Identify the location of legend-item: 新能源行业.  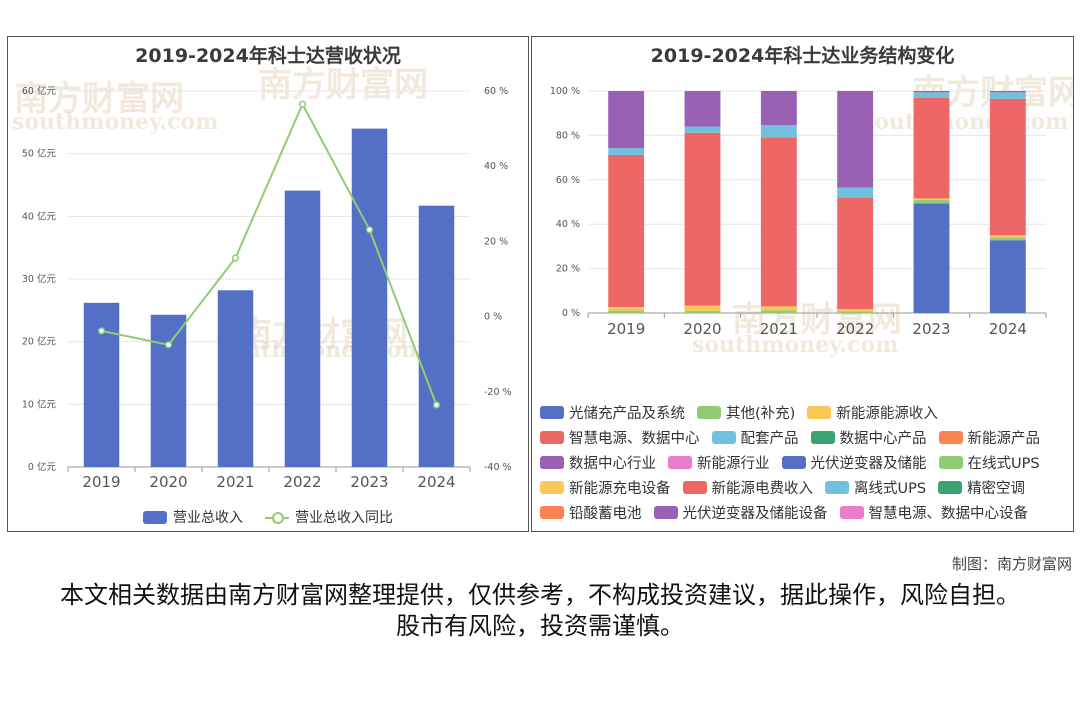
(719, 462).